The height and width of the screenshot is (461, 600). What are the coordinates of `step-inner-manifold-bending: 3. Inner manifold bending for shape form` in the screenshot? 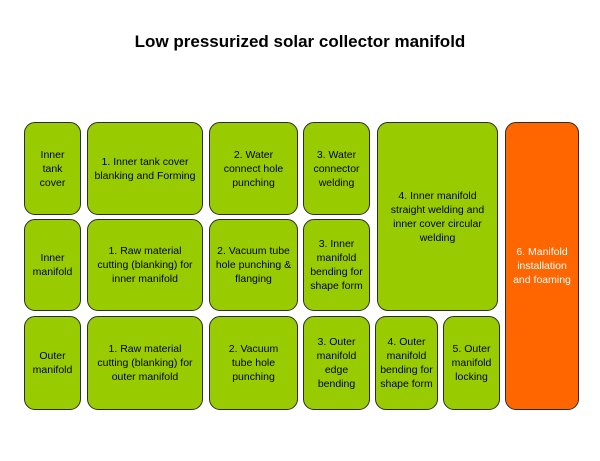 It's located at (336, 265).